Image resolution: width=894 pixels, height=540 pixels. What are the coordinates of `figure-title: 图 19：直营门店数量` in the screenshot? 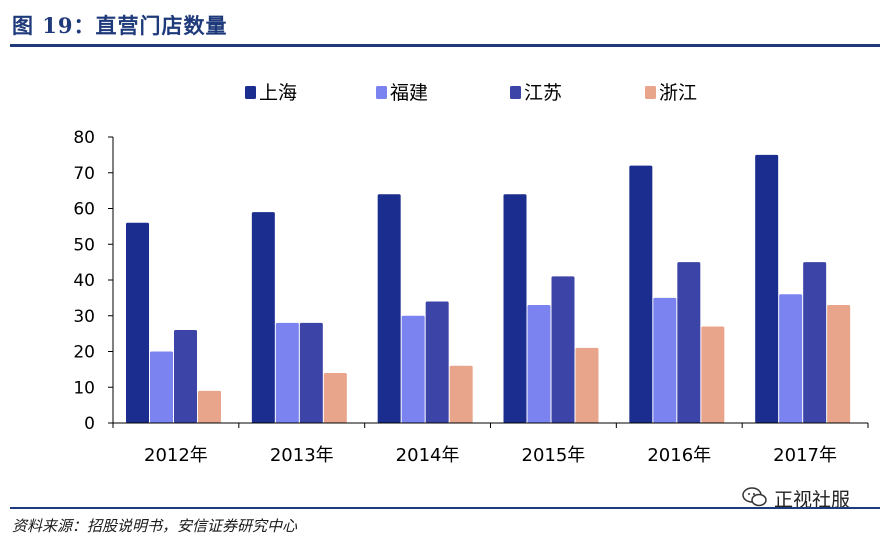 It's located at (120, 25).